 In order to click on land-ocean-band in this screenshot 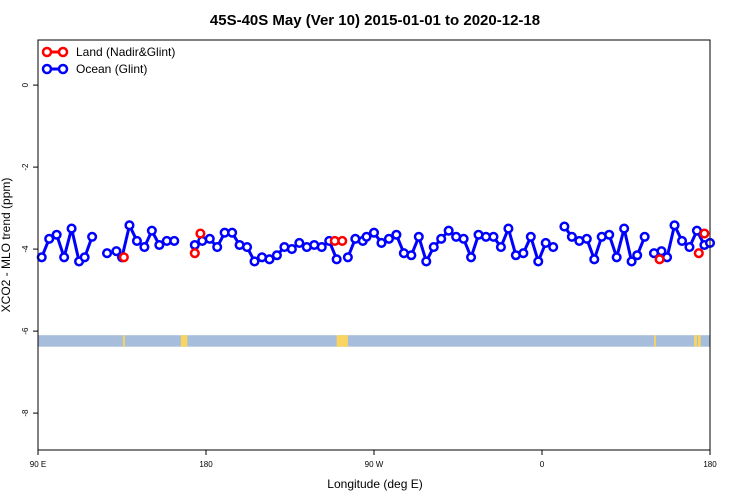, I will do `click(374, 341)`.